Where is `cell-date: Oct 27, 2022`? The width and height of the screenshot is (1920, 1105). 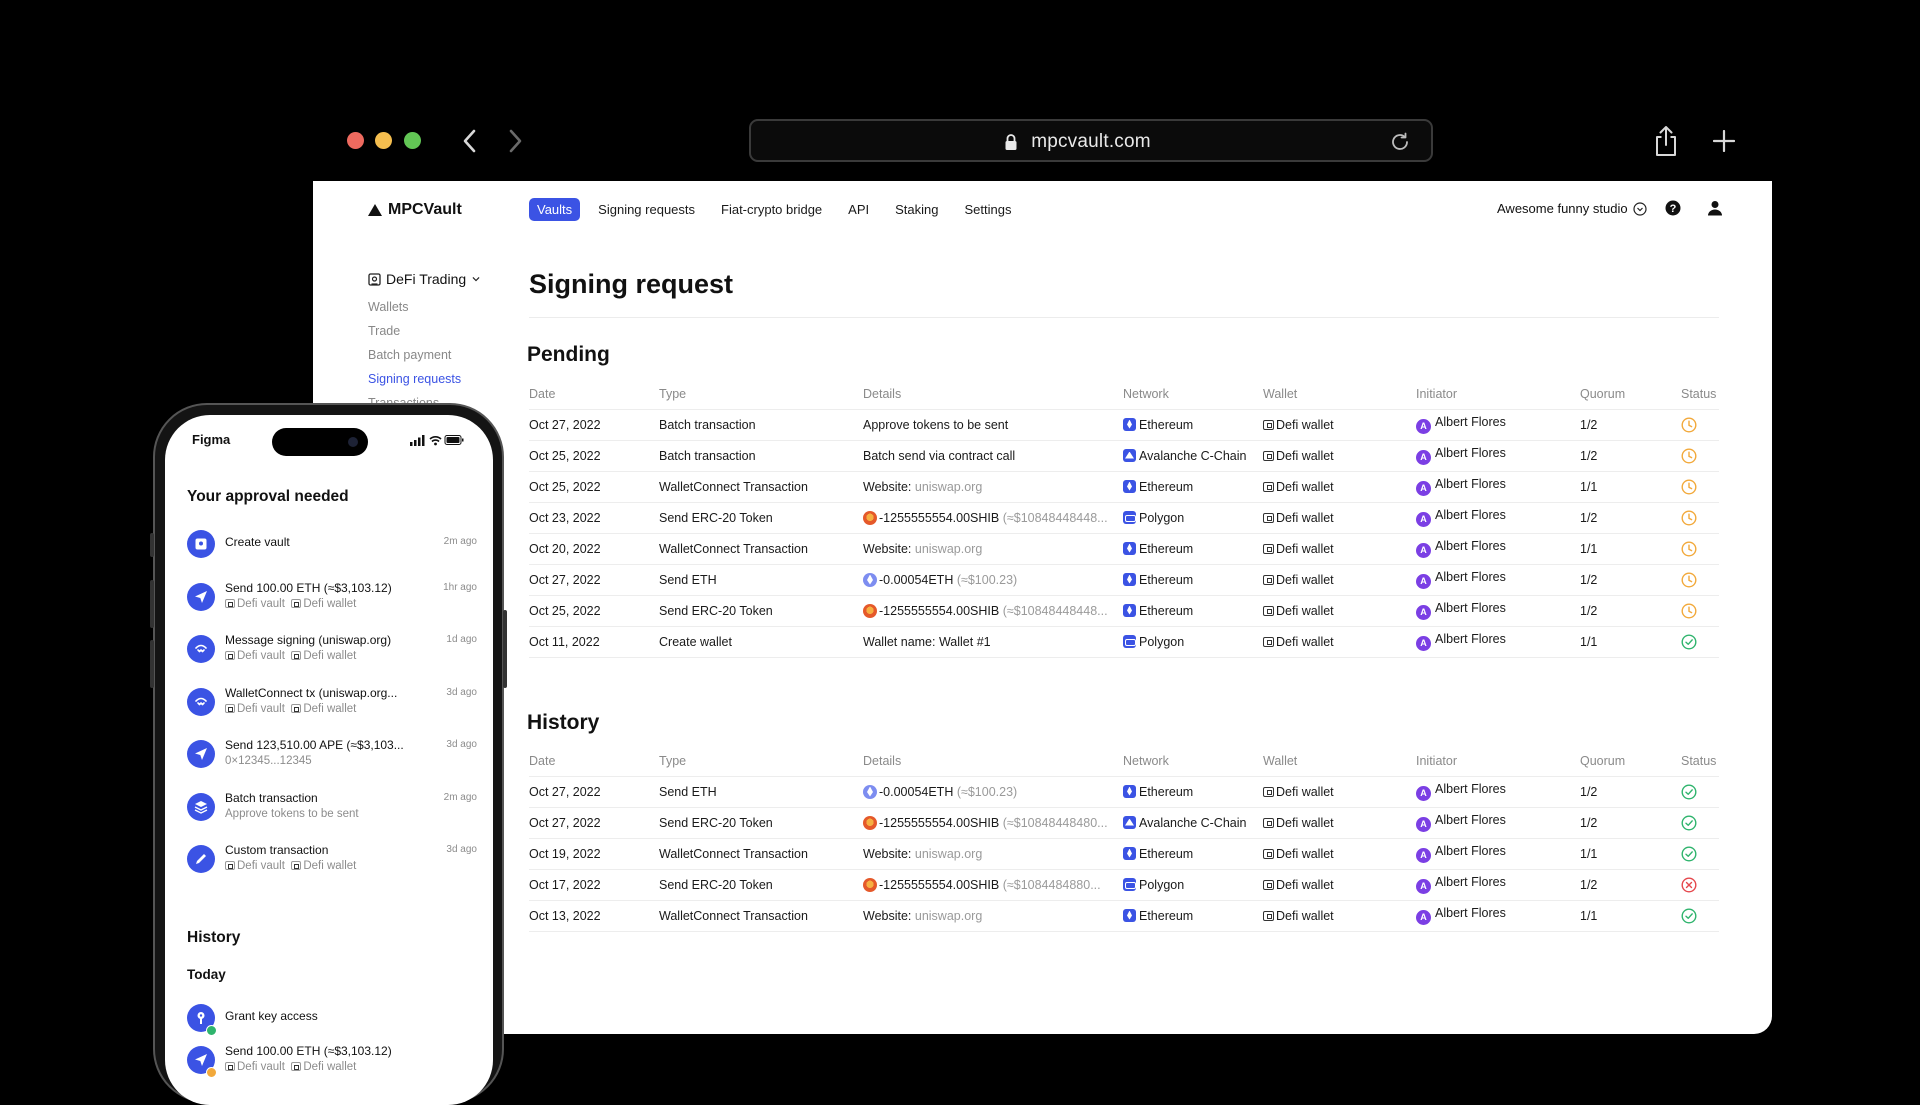
cell-date: Oct 27, 2022 is located at coordinates (594, 579).